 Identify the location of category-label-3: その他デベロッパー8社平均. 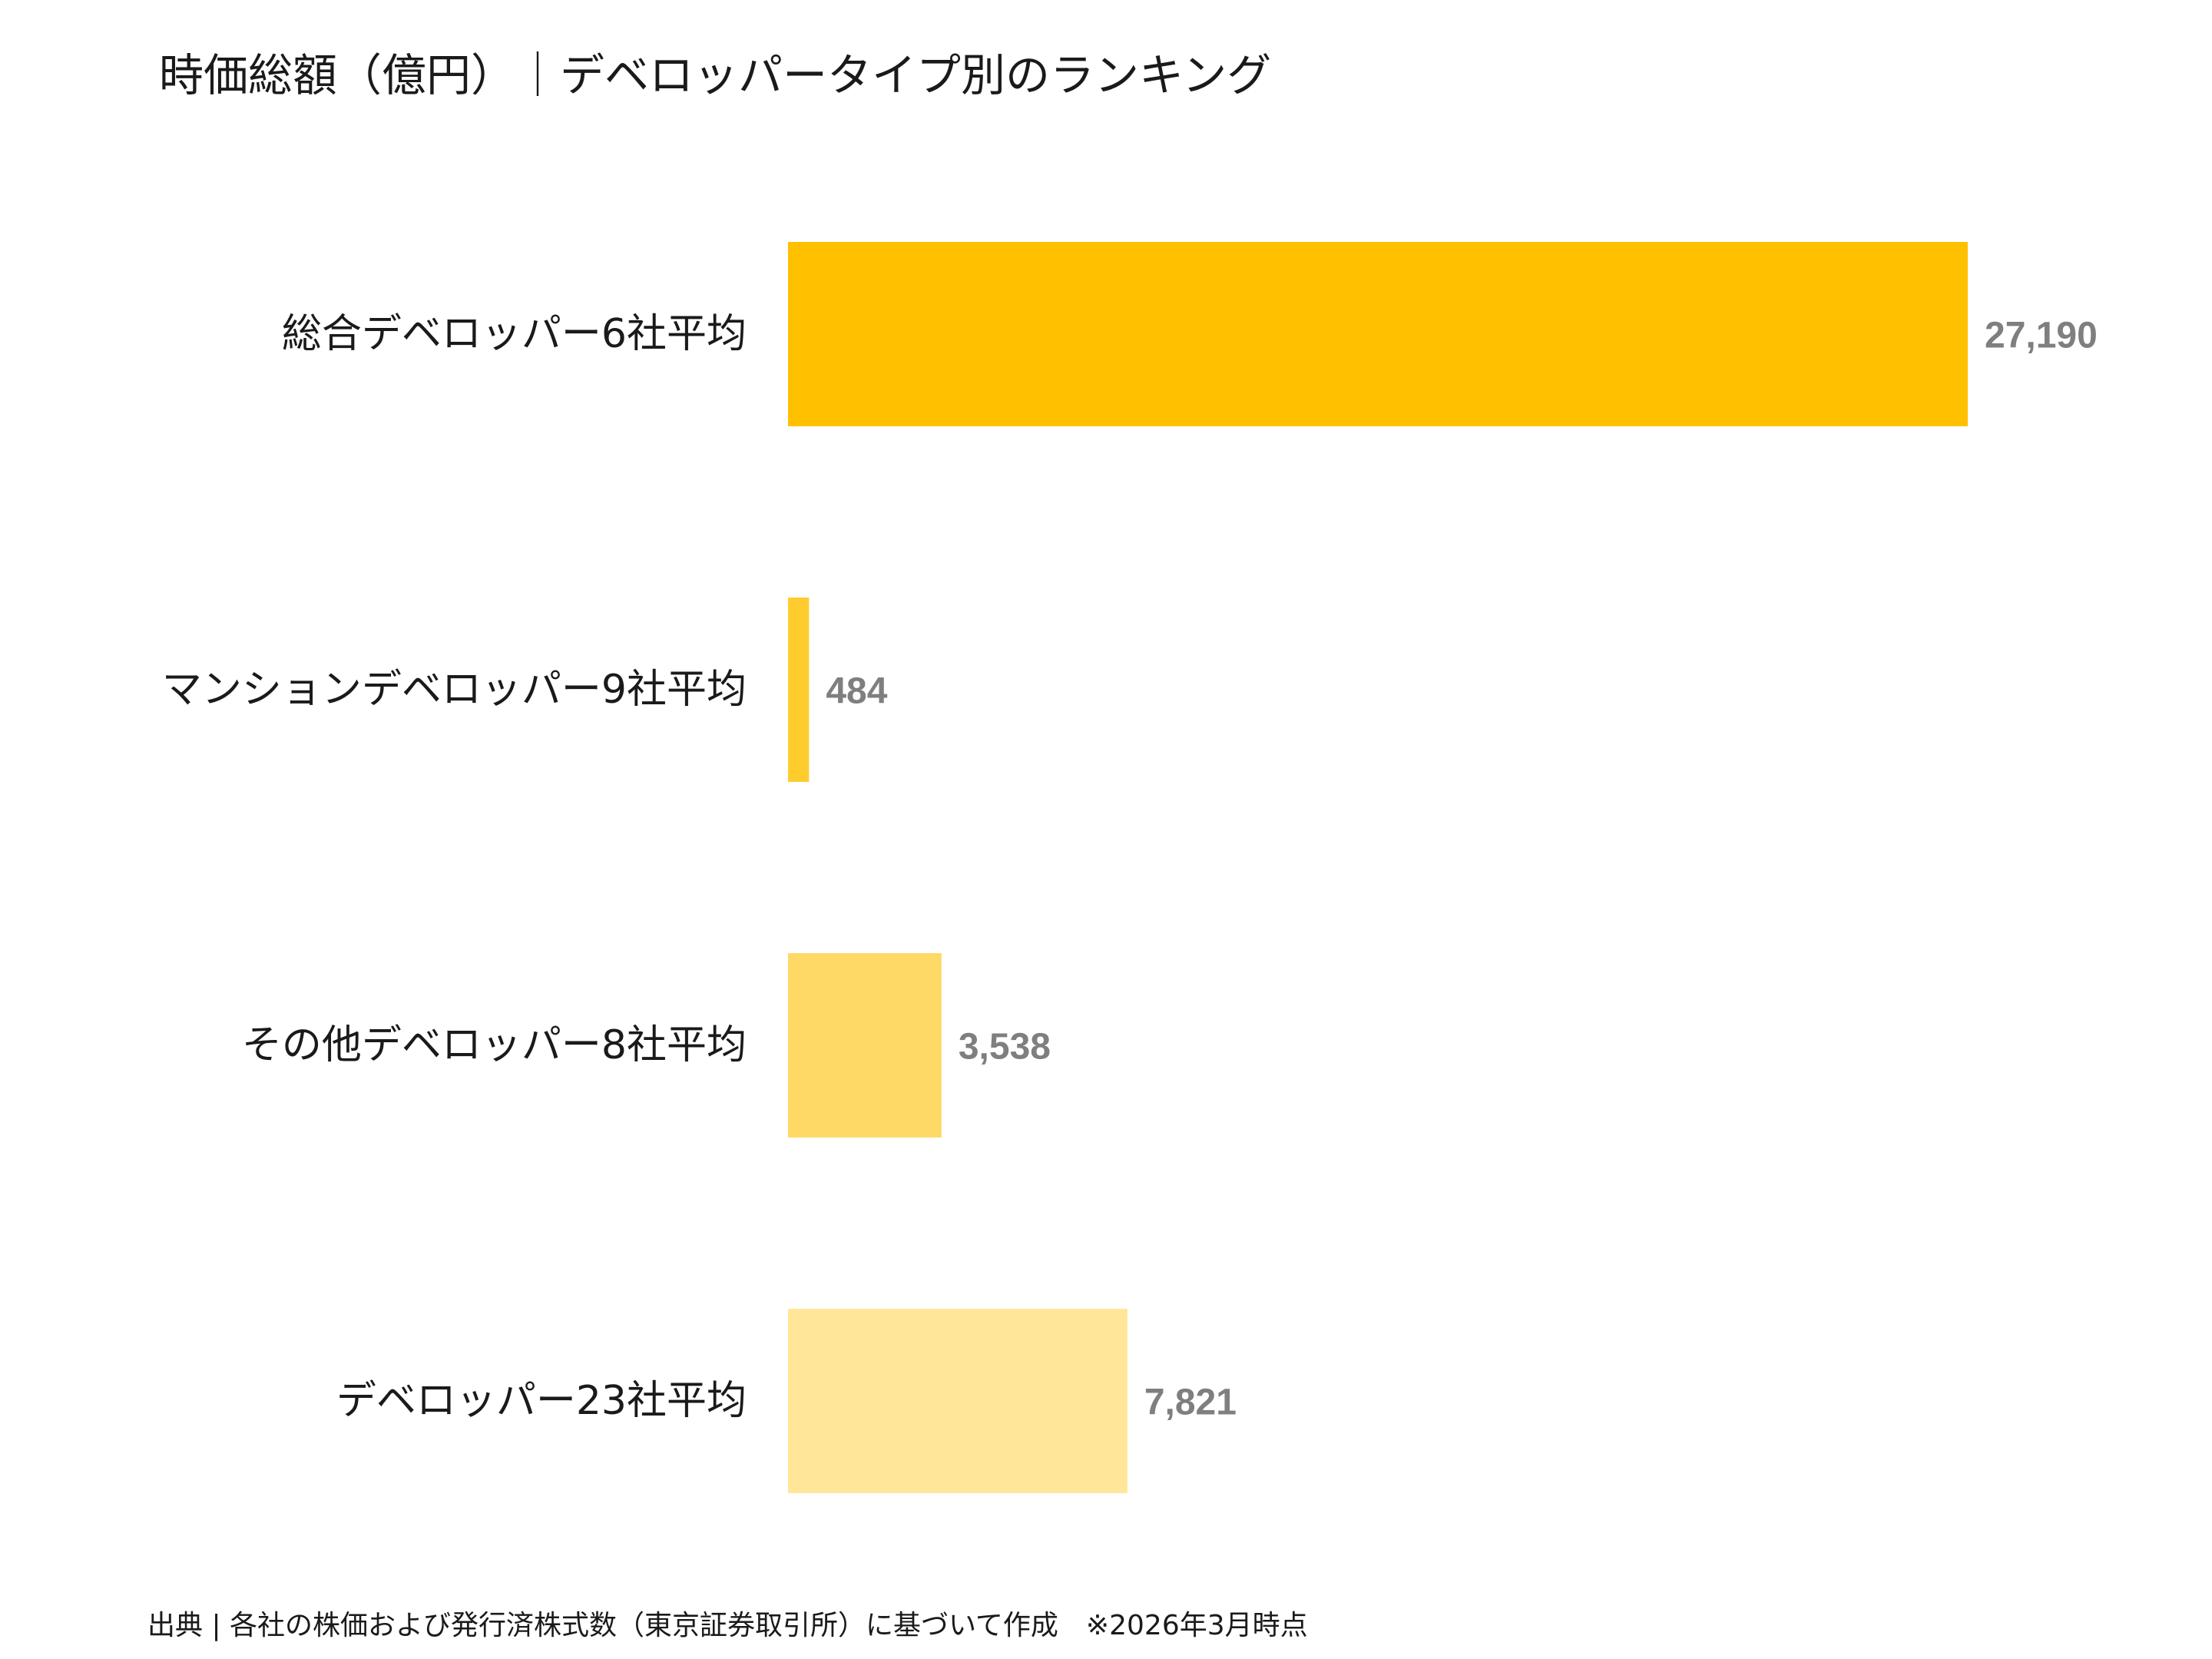
(494, 1045).